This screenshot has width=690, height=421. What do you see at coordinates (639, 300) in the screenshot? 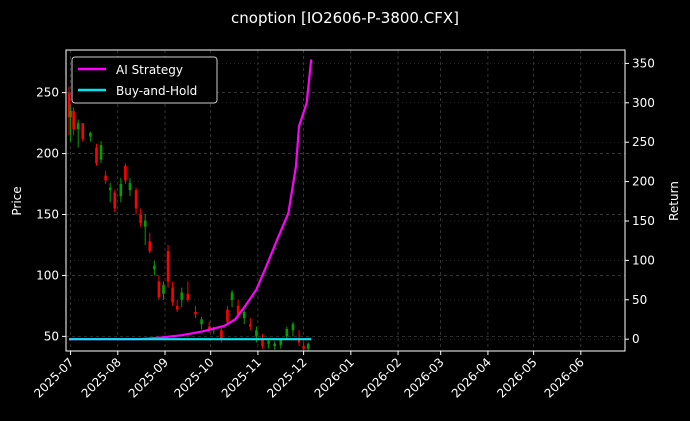
I see `y-right-tick-label: 50` at bounding box center [639, 300].